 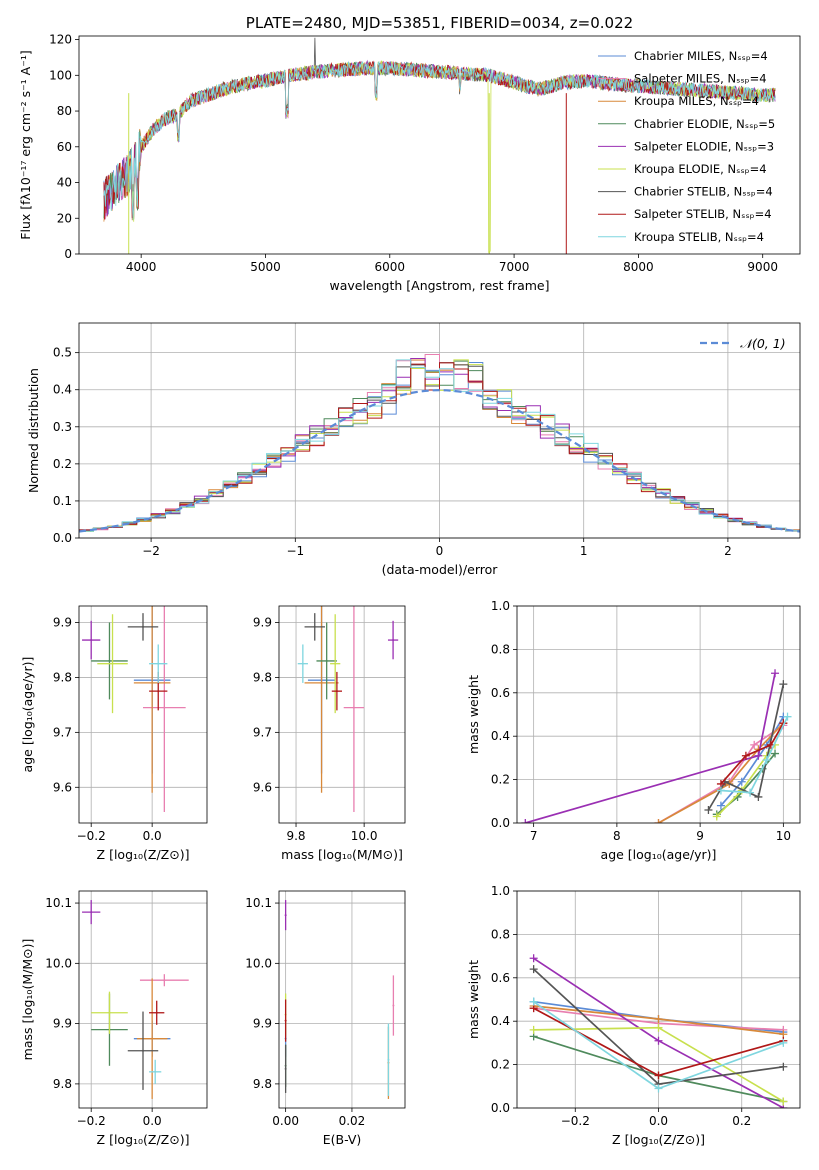 What do you see at coordinates (352, 1121) in the screenshot?
I see `x-tick-label: 0.02` at bounding box center [352, 1121].